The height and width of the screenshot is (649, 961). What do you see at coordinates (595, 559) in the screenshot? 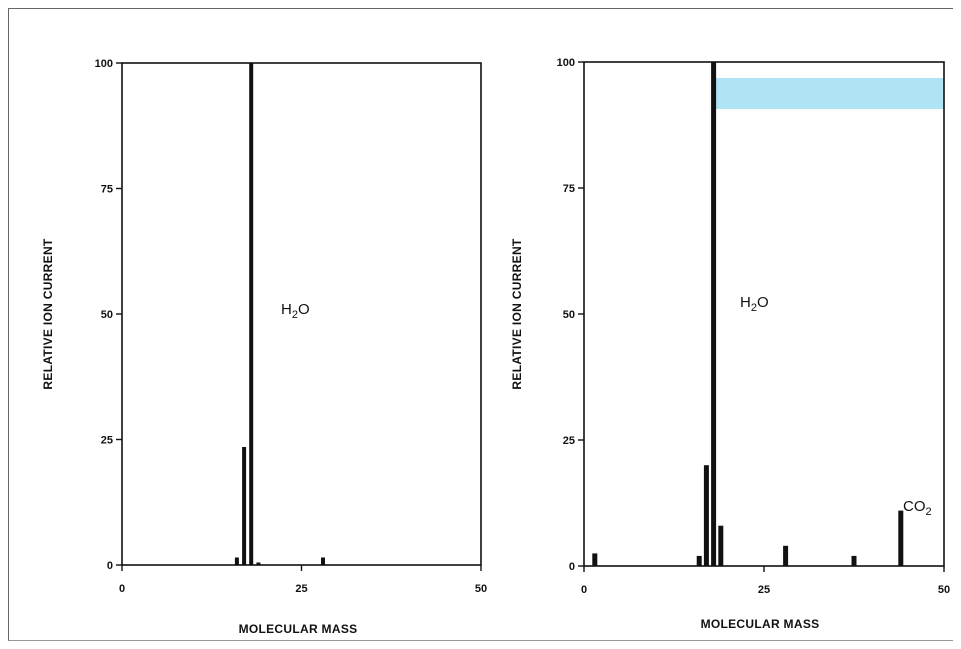
I see `bar-mass-1.5` at bounding box center [595, 559].